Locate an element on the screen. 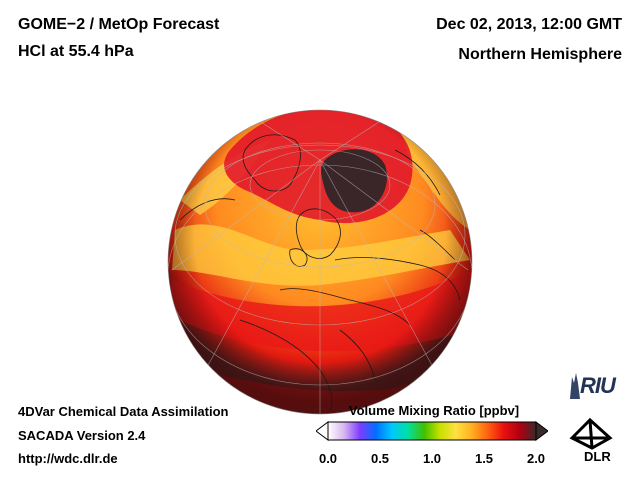 The width and height of the screenshot is (640, 480). footer-line-1: 4DVar Chemical Data Assimilation is located at coordinates (123, 411).